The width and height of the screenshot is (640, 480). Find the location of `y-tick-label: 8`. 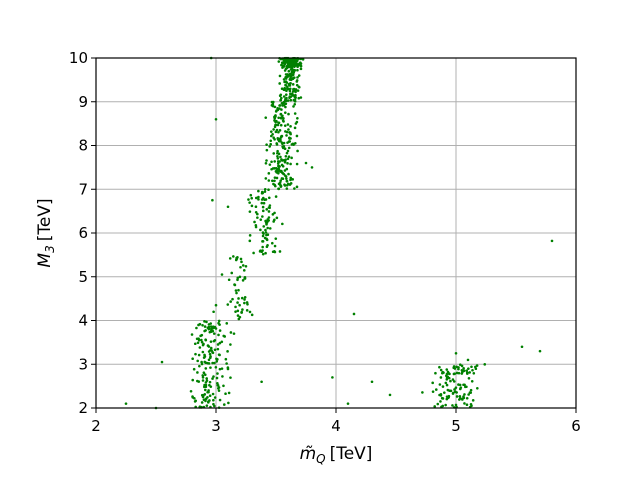

y-tick-label: 8 is located at coordinates (83, 146).